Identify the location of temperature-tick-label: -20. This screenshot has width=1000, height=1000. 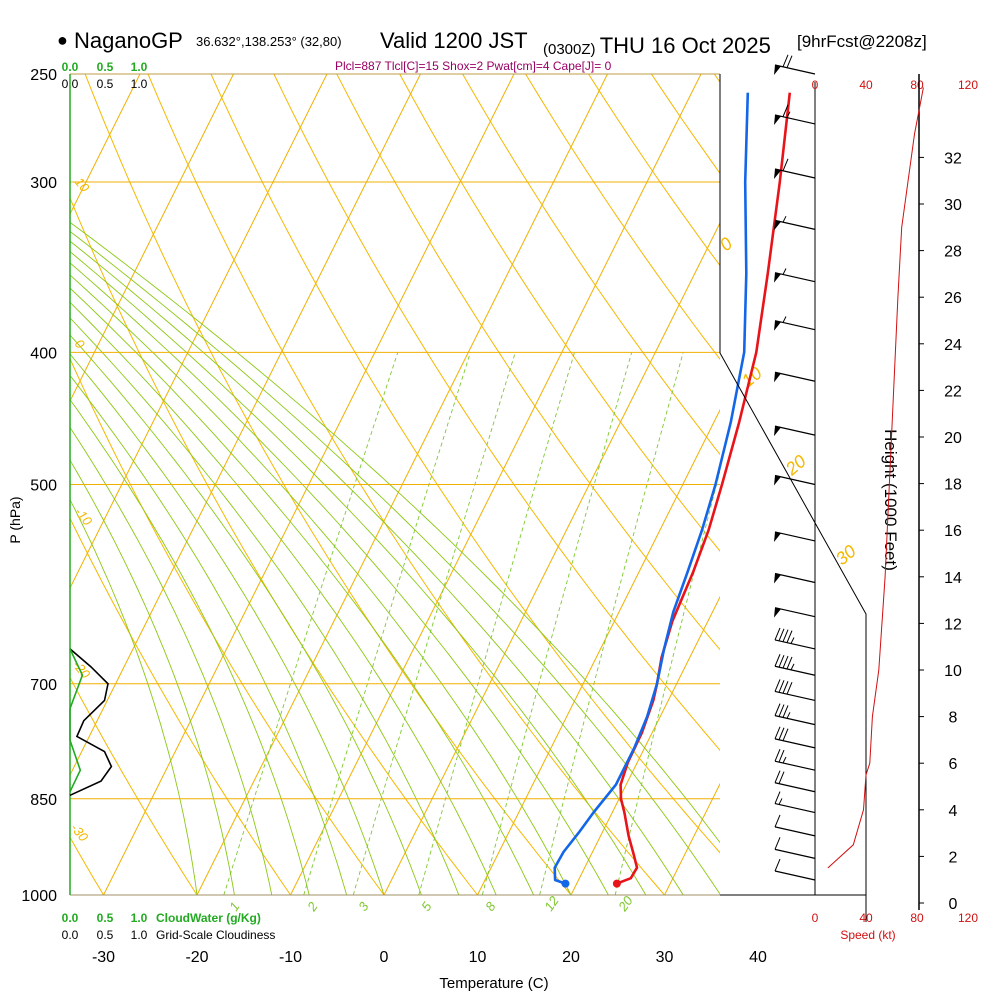
(196, 957).